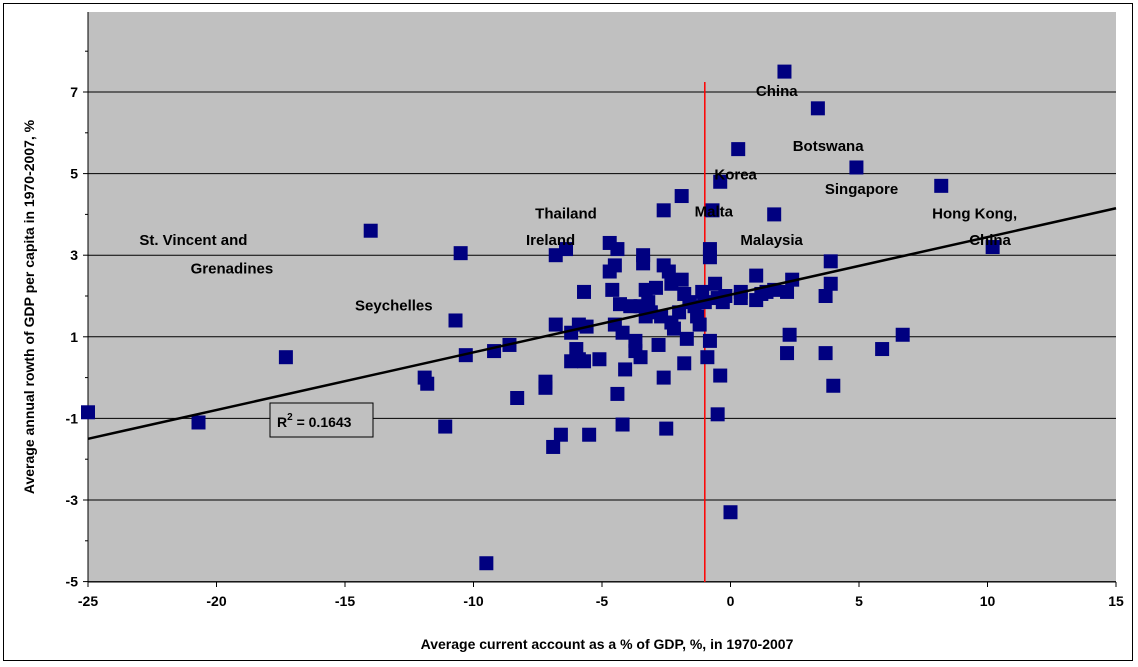 The width and height of the screenshot is (1138, 667). What do you see at coordinates (345, 601) in the screenshot?
I see `x-tick-label: -15` at bounding box center [345, 601].